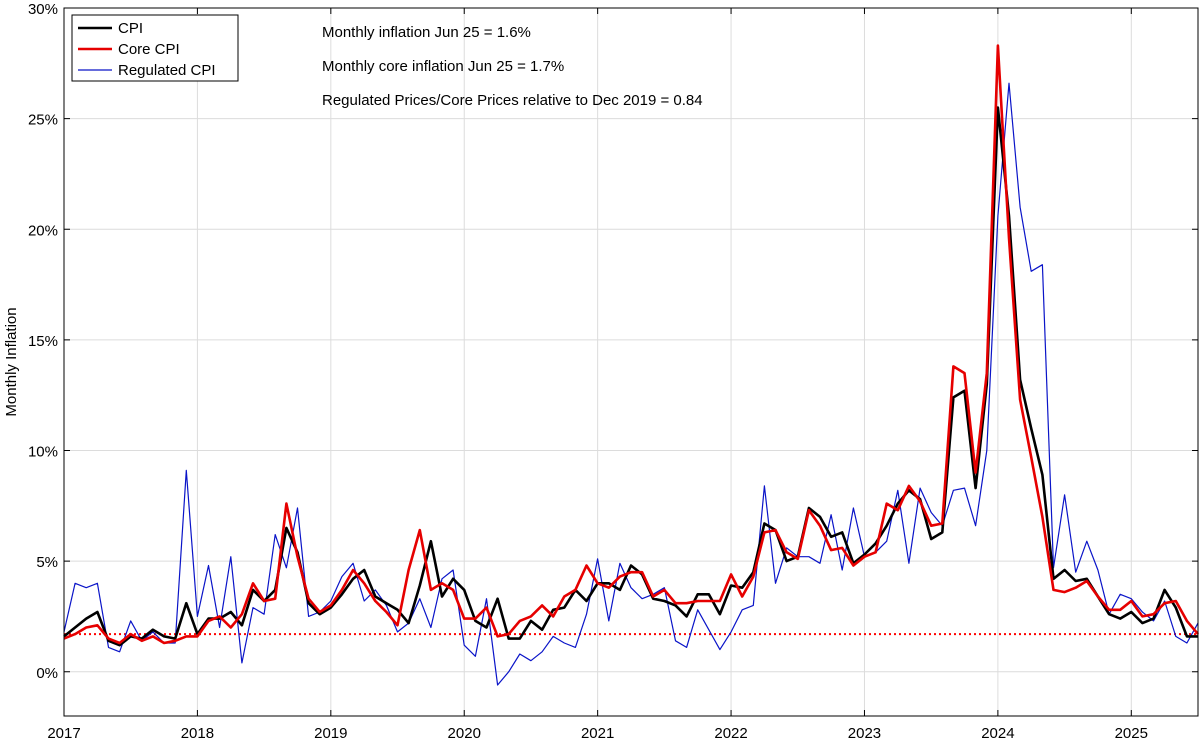 The width and height of the screenshot is (1200, 743). What do you see at coordinates (197, 733) in the screenshot?
I see `x-tick-label: 2018` at bounding box center [197, 733].